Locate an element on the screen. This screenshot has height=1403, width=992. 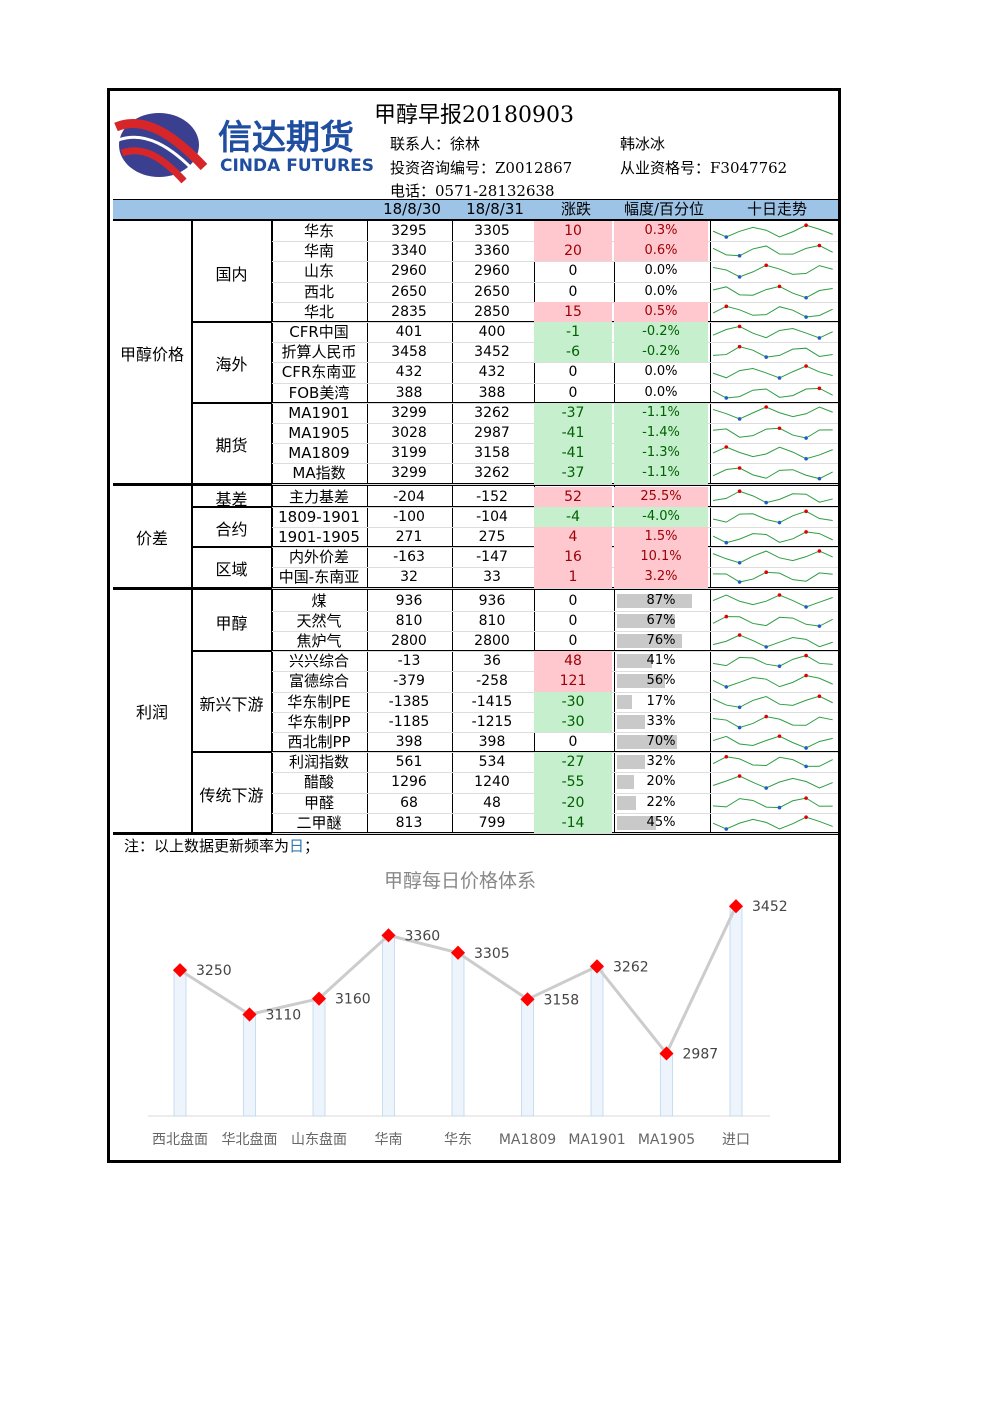
table-row: 华东制PE -1385 -1415 -30 17% is located at coordinates (555, 702).